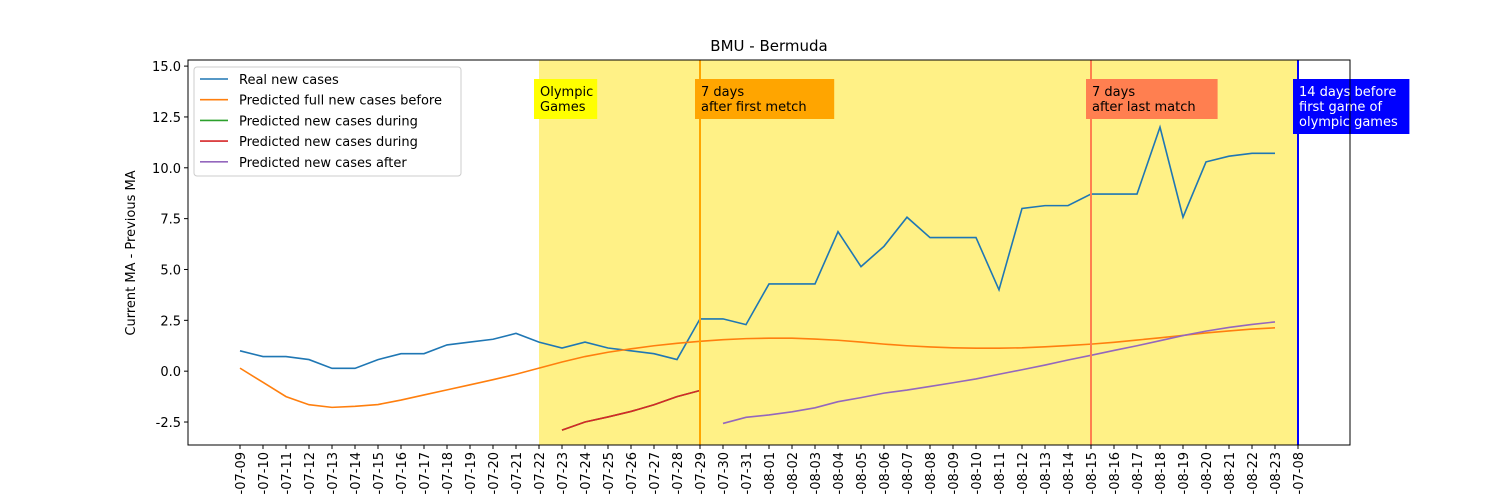 This screenshot has width=1500, height=500. What do you see at coordinates (1144, 107) in the screenshot?
I see `annotation-text: after last match` at bounding box center [1144, 107].